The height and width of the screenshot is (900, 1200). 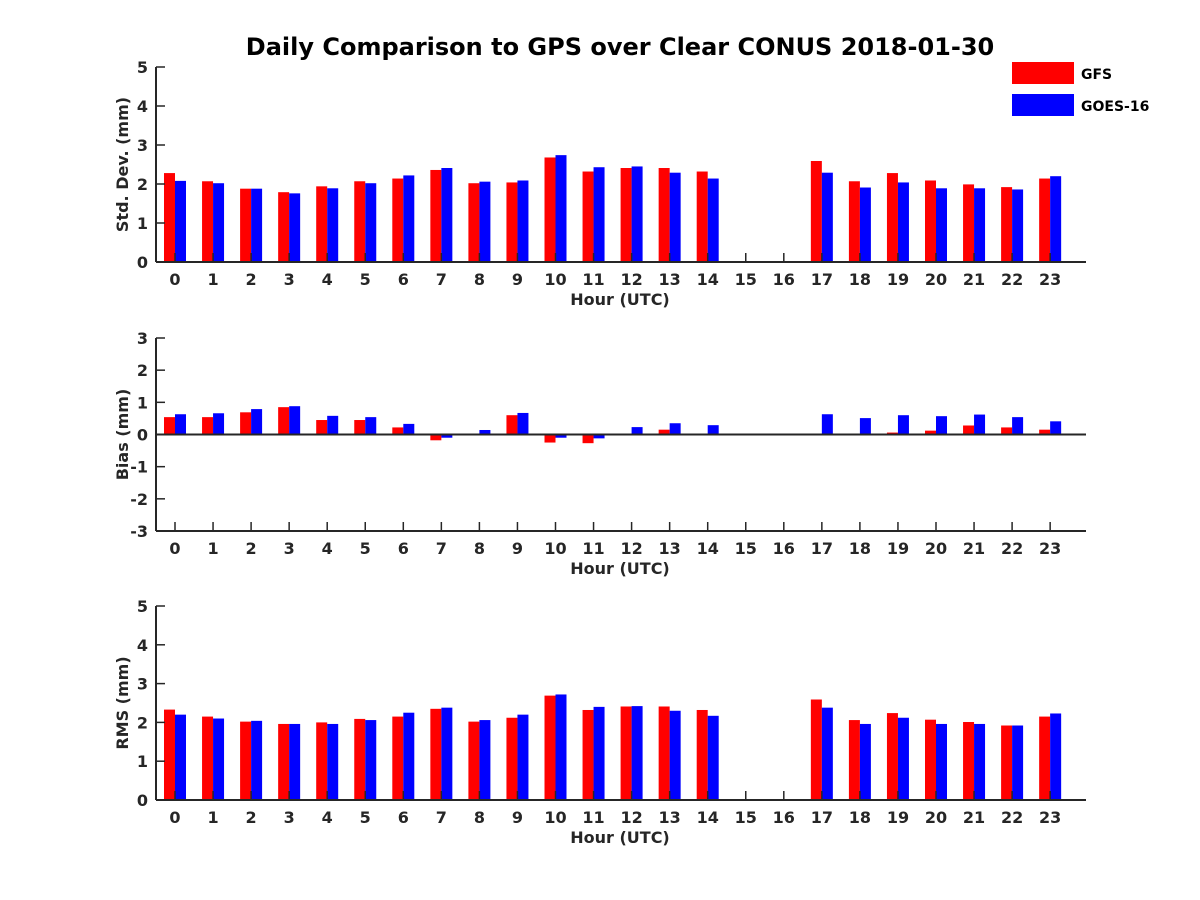 What do you see at coordinates (561, 436) in the screenshot?
I see `bar-goes16-h10` at bounding box center [561, 436].